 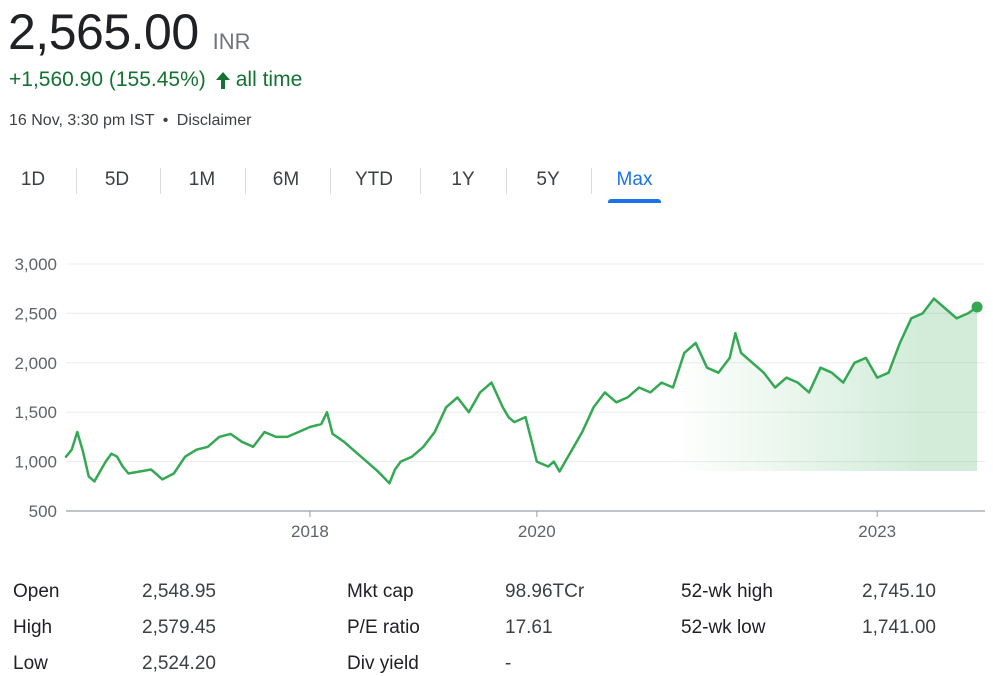 I want to click on tab-label: 1M, so click(x=202, y=179).